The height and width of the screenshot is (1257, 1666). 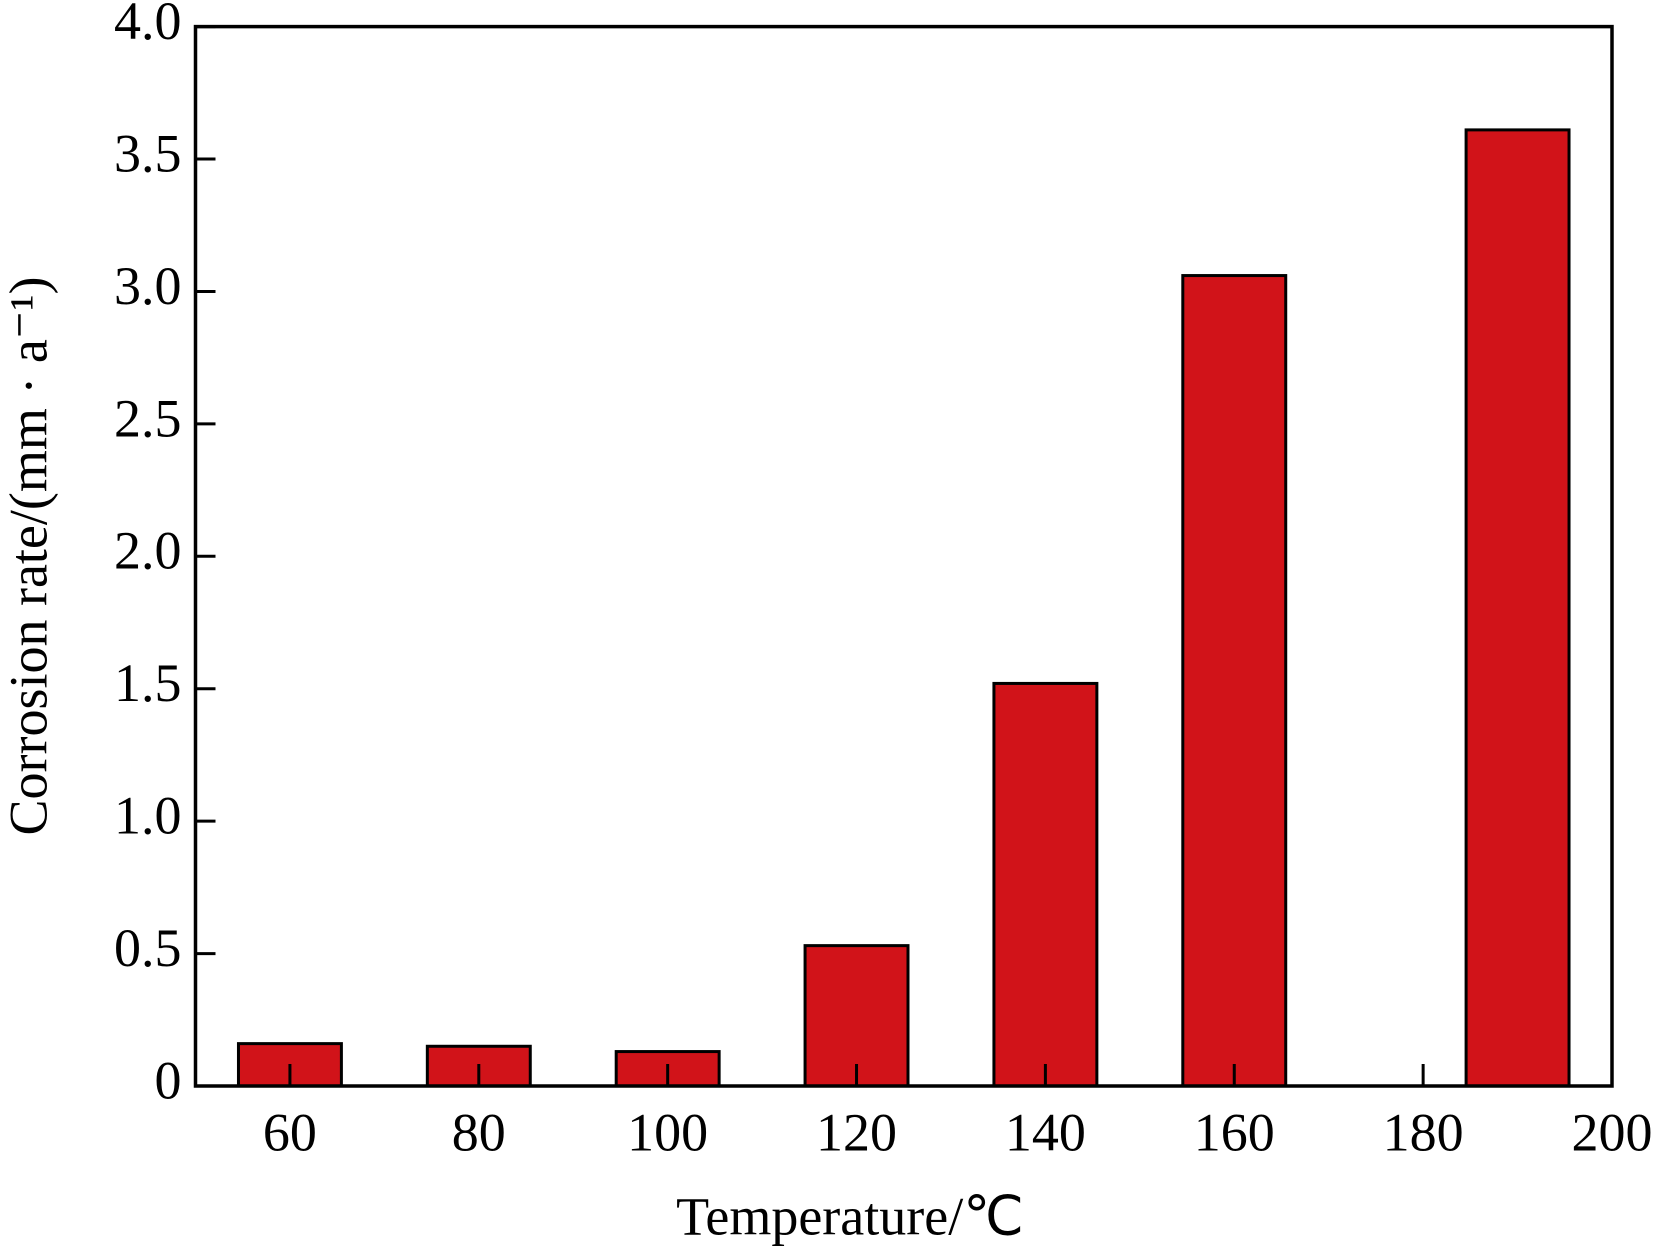 What do you see at coordinates (856, 1132) in the screenshot?
I see `x-tick-label: 120` at bounding box center [856, 1132].